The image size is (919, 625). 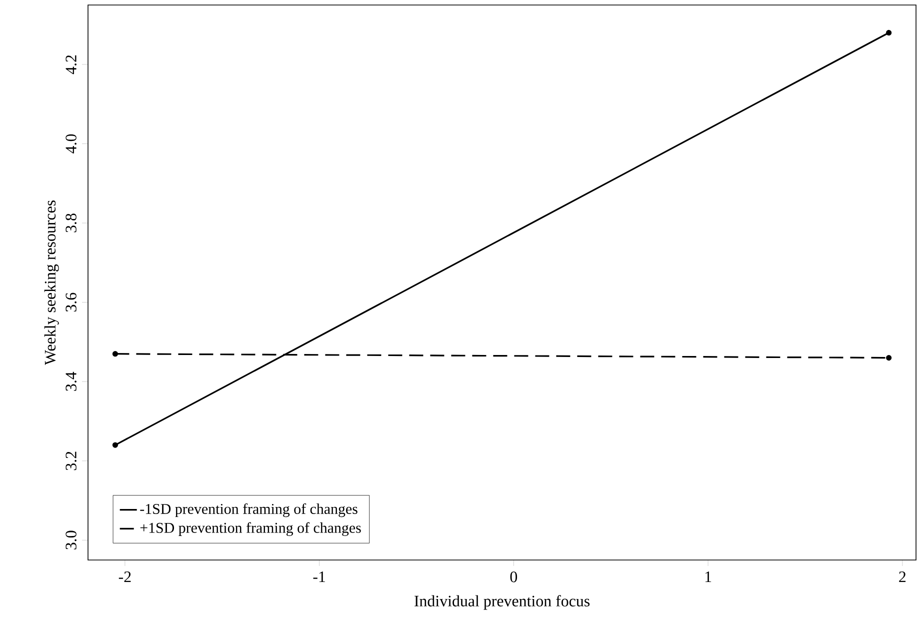 I want to click on y-axis-title: Weekly seeking resources, so click(x=51, y=283).